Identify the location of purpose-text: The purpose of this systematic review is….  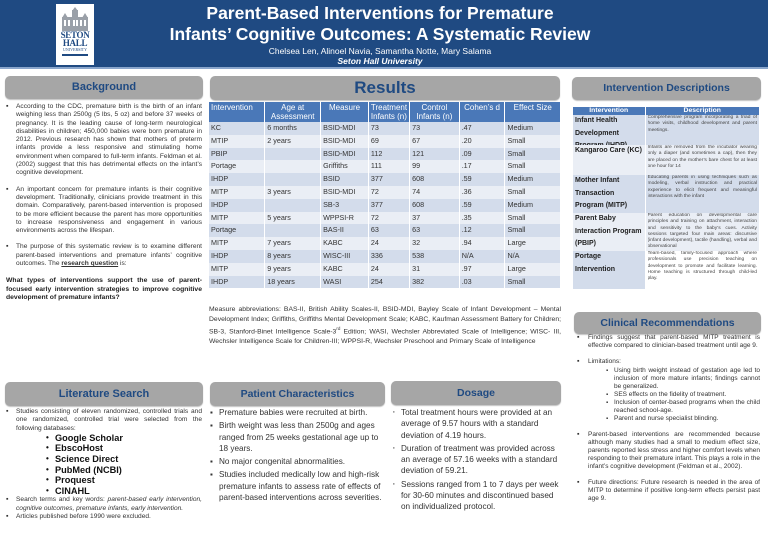
(109, 255).